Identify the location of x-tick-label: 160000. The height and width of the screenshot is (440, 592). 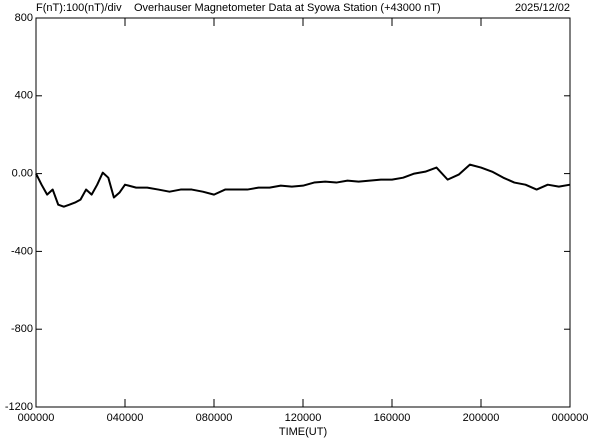
(392, 418).